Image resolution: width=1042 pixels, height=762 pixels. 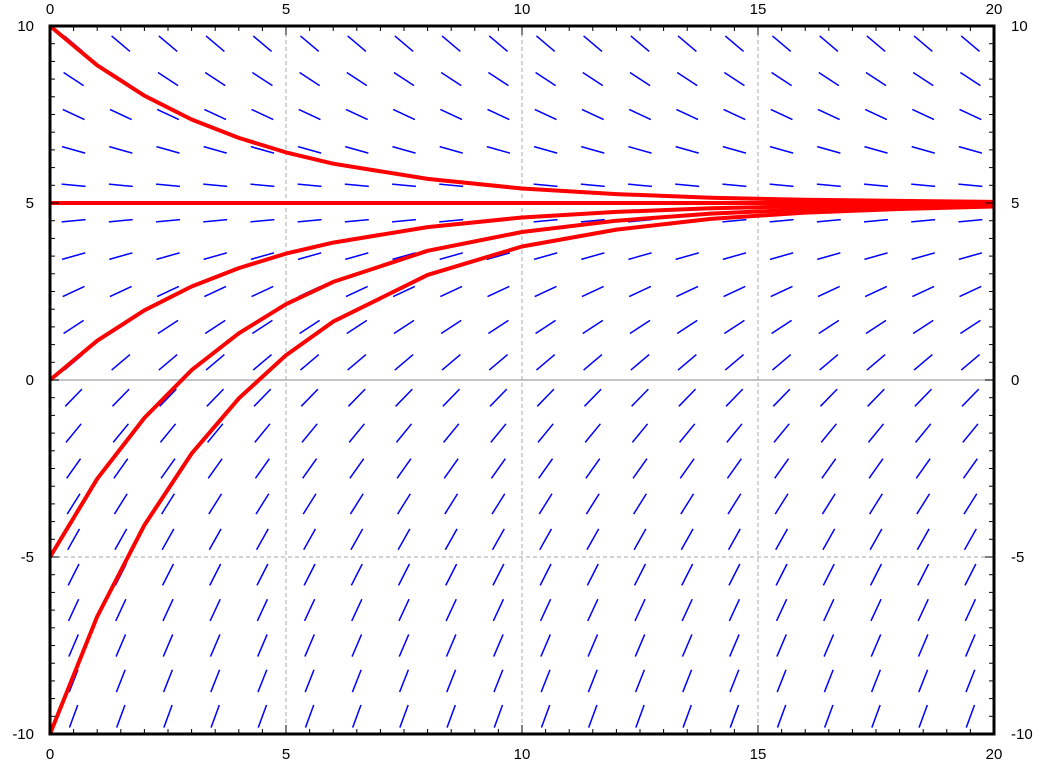 I want to click on y-tick-label-left: -5, so click(x=27, y=557).